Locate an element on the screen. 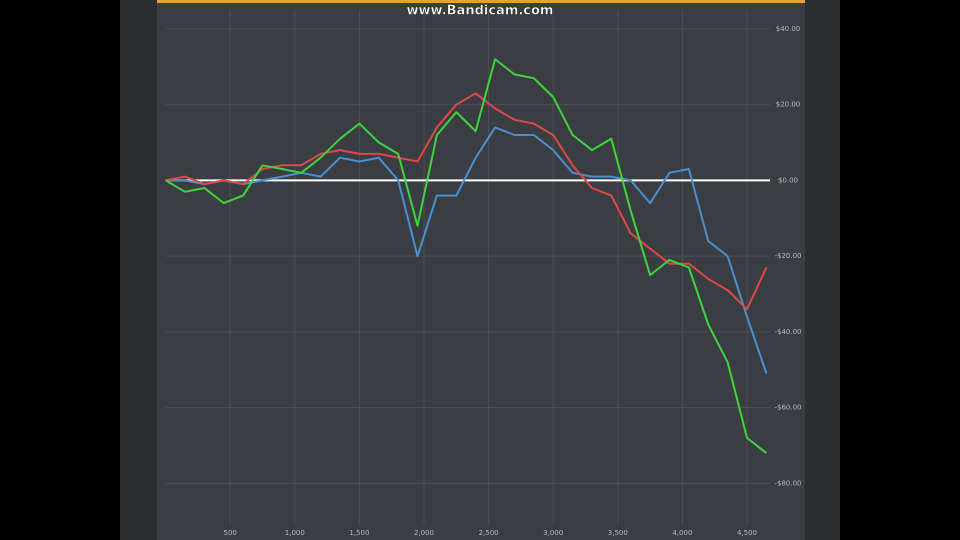  x-tick-label: 3,000 is located at coordinates (553, 533).